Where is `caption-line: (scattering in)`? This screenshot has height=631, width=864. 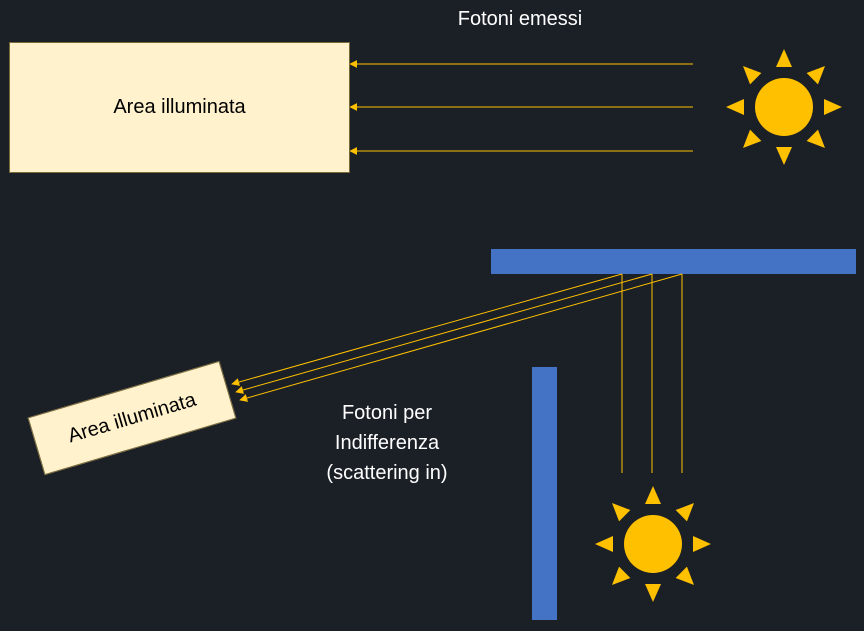 caption-line: (scattering in) is located at coordinates (387, 473).